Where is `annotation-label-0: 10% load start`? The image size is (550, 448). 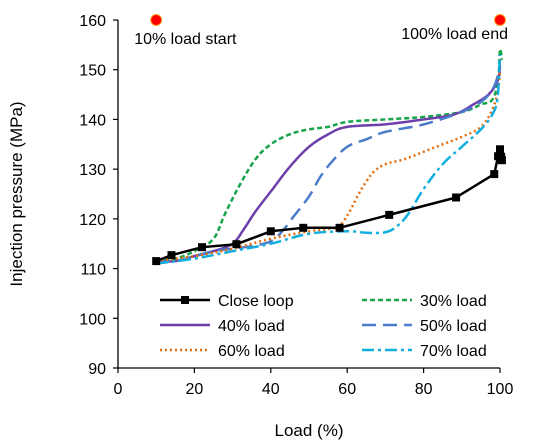 annotation-label-0: 10% load start is located at coordinates (185, 39).